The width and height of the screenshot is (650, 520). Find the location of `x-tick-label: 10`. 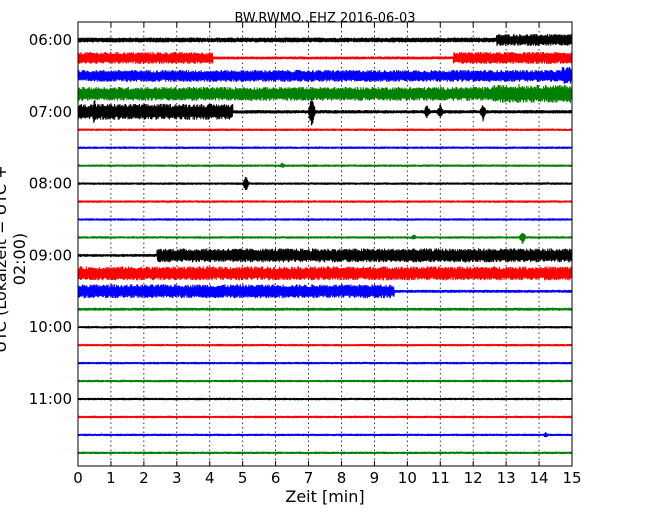

x-tick-label: 10 is located at coordinates (407, 478).